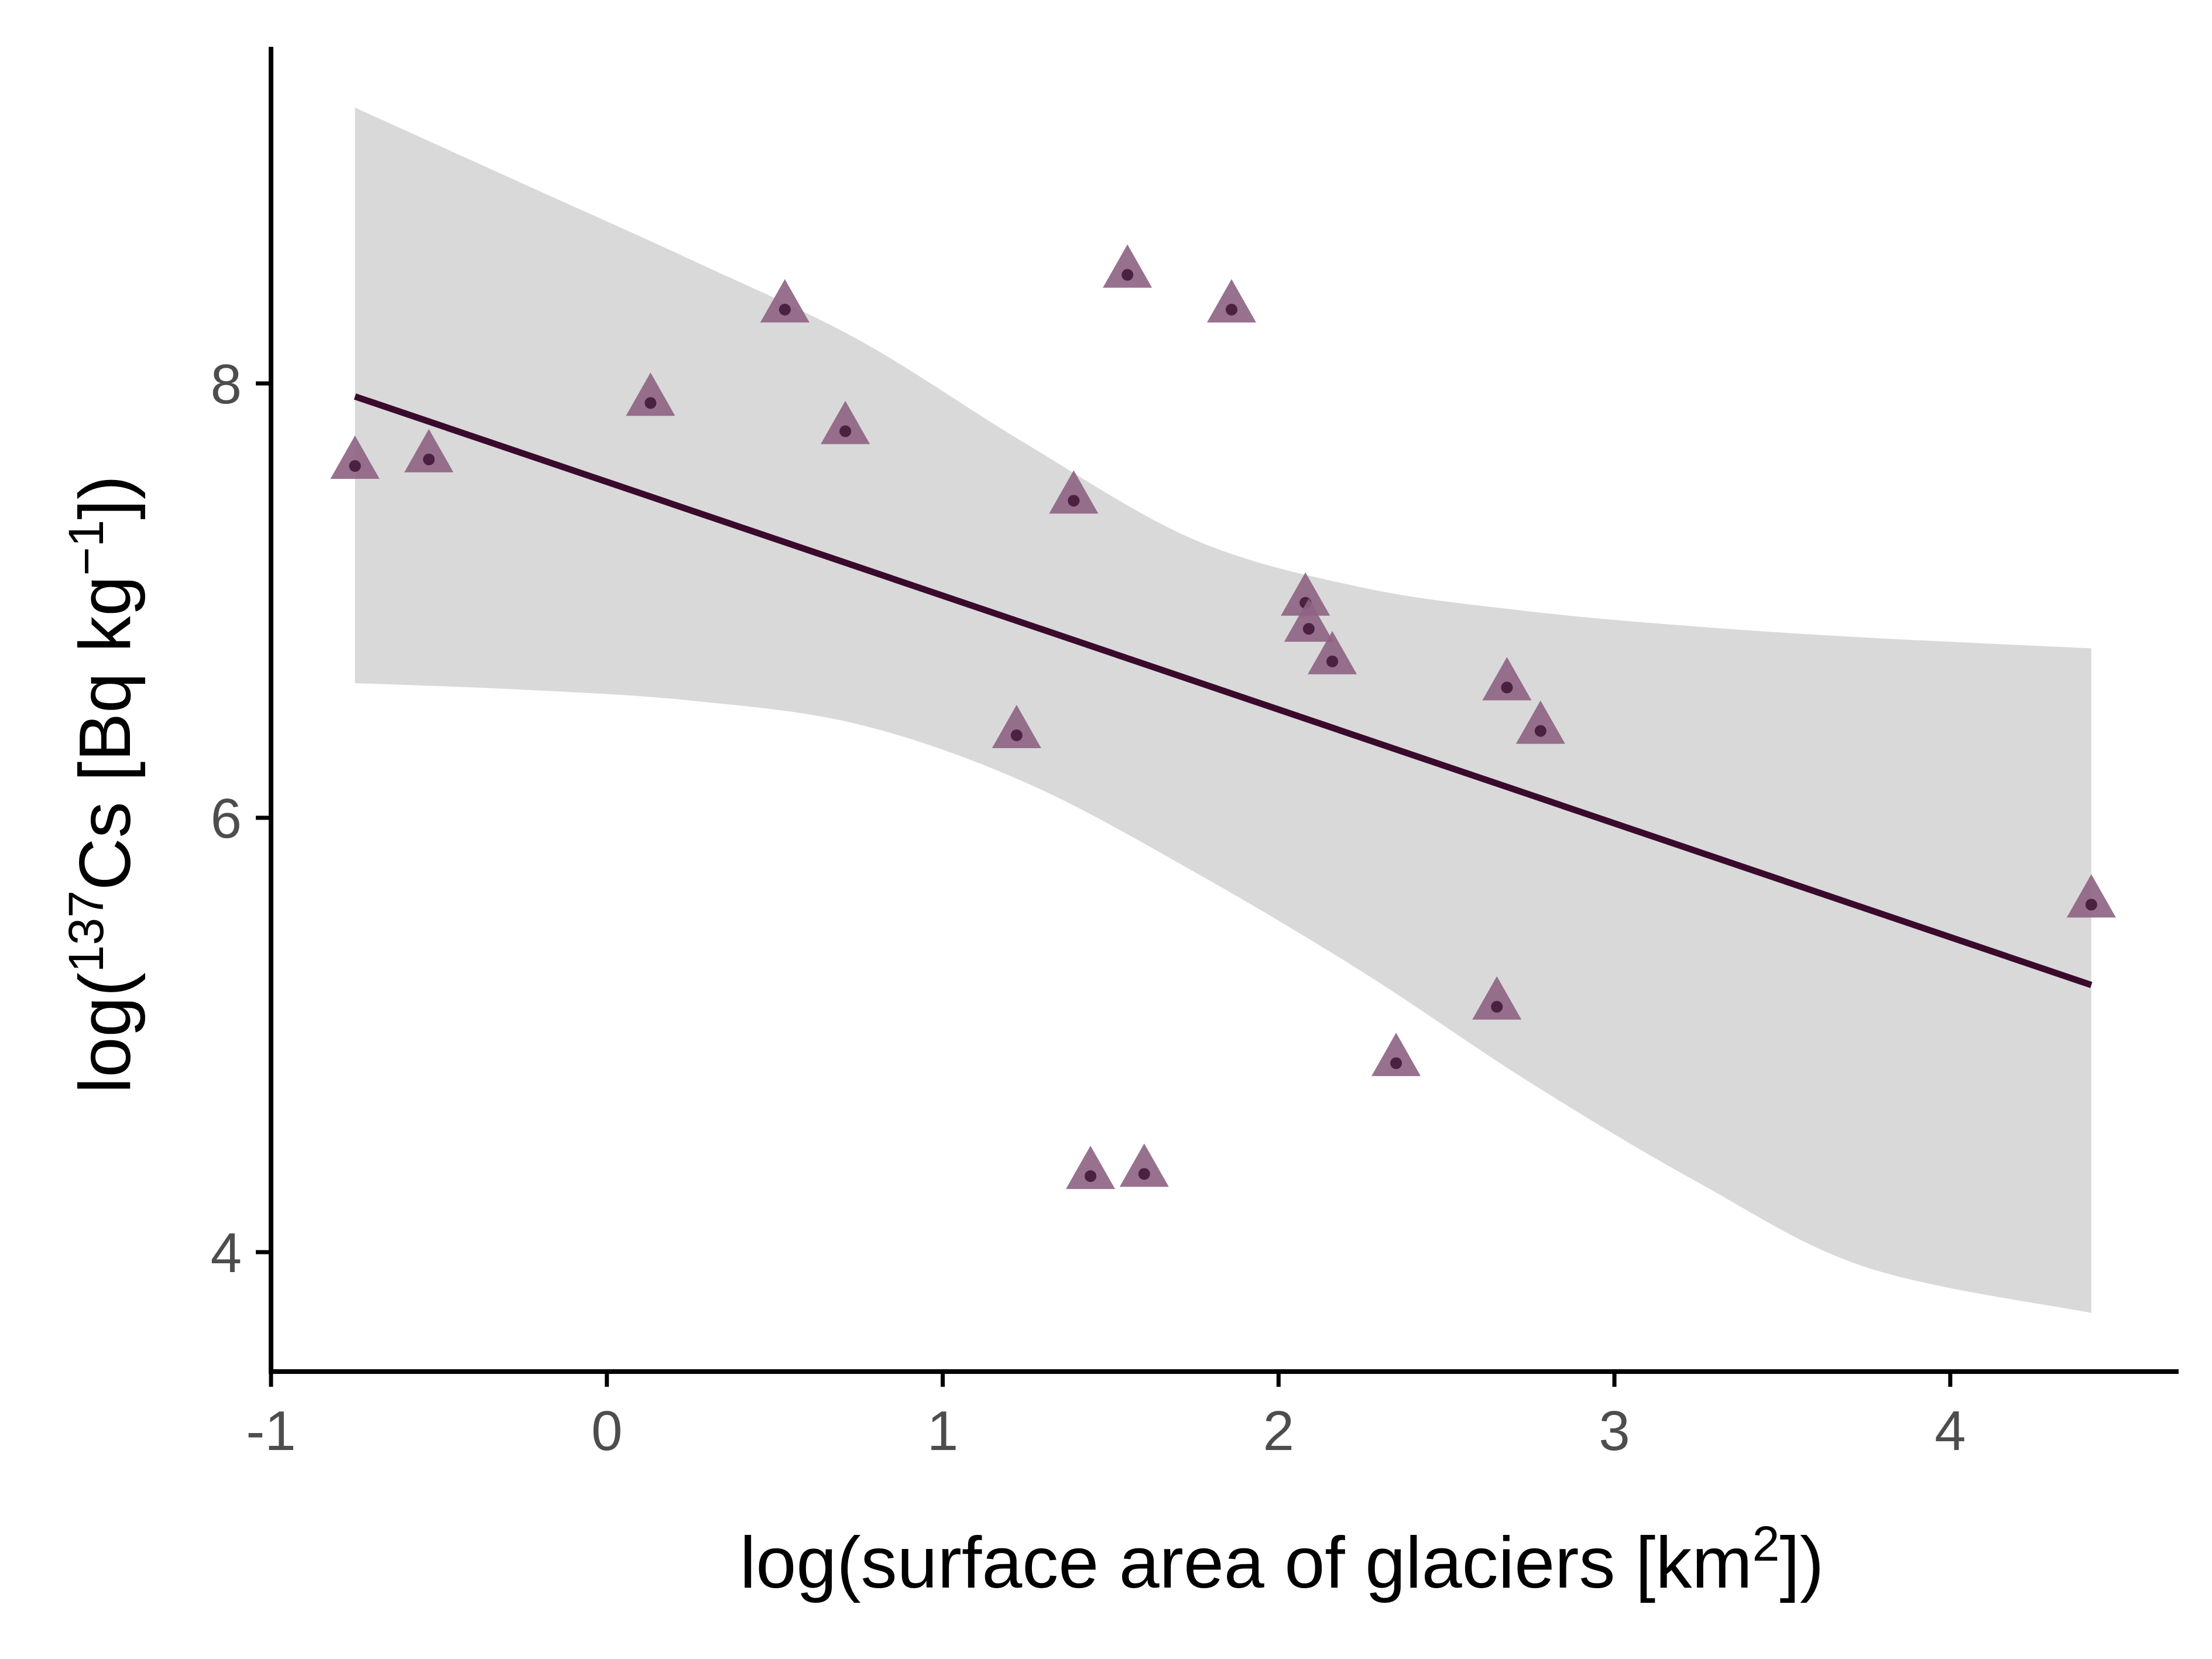 This screenshot has height=1659, width=2212. What do you see at coordinates (1950, 1431) in the screenshot?
I see `x-tick-label: 4` at bounding box center [1950, 1431].